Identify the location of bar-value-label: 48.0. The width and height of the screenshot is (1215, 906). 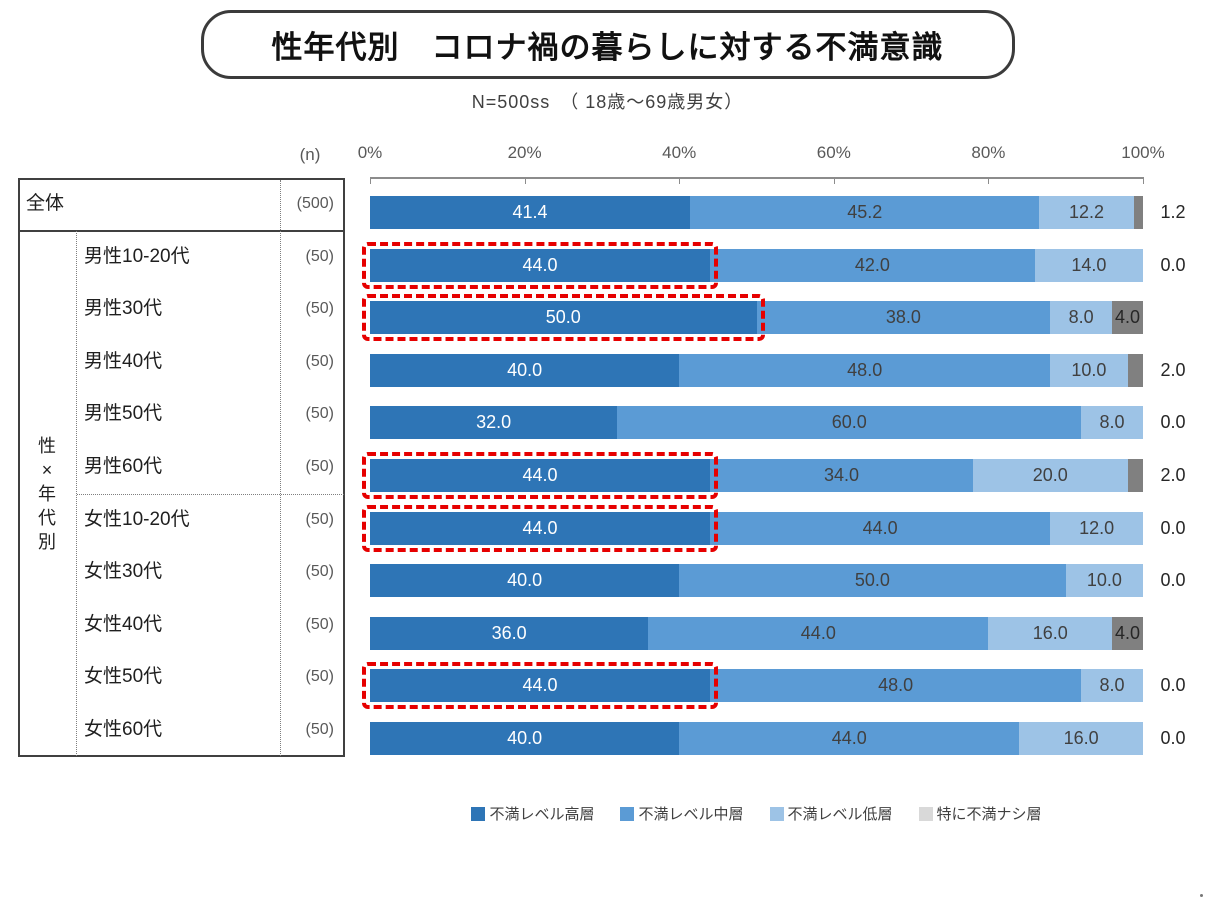
(865, 369).